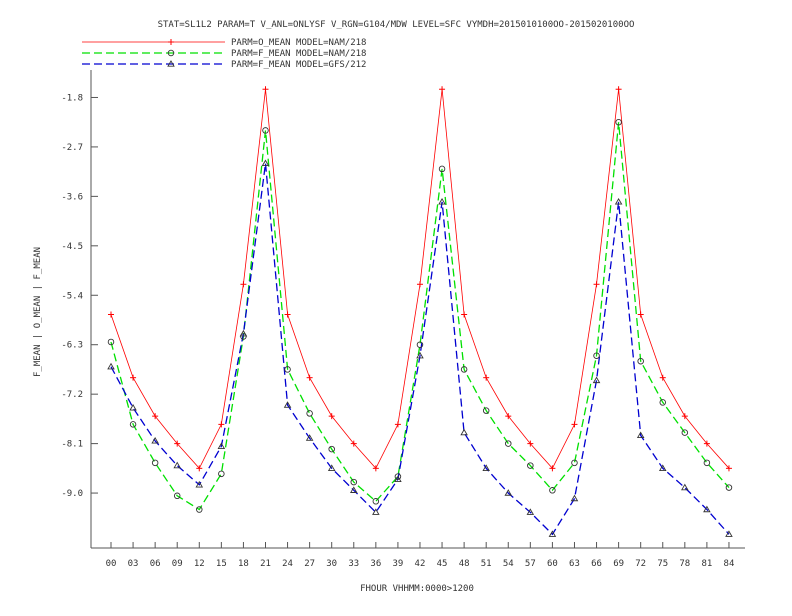 This screenshot has width=792, height=616. What do you see at coordinates (38, 312) in the screenshot?
I see `y-axis-label: F_MEAN | O_MEAN | F_MEAN` at bounding box center [38, 312].